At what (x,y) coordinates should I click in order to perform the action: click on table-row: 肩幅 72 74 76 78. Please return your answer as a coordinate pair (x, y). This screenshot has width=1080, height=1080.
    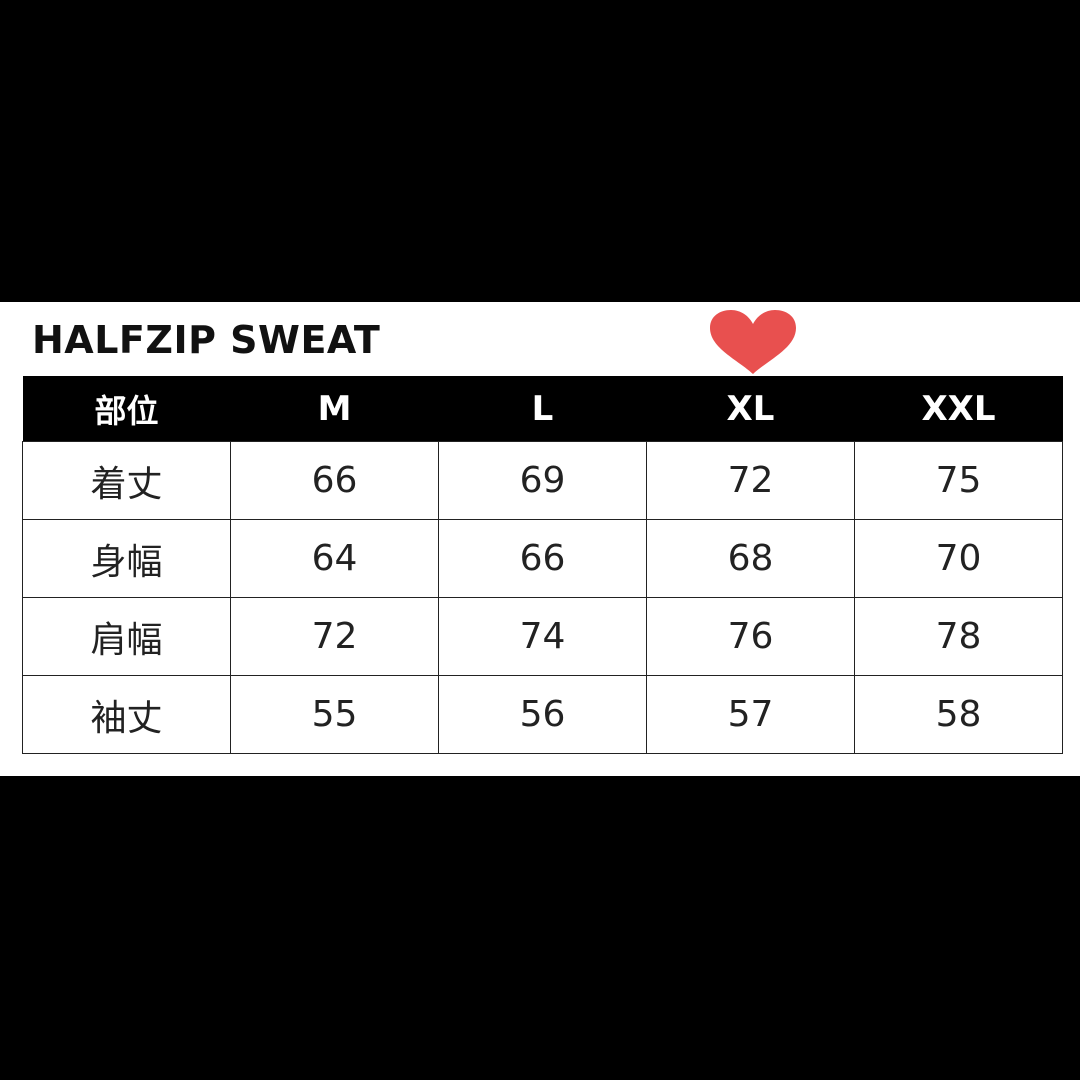
    Looking at the image, I should click on (542, 636).